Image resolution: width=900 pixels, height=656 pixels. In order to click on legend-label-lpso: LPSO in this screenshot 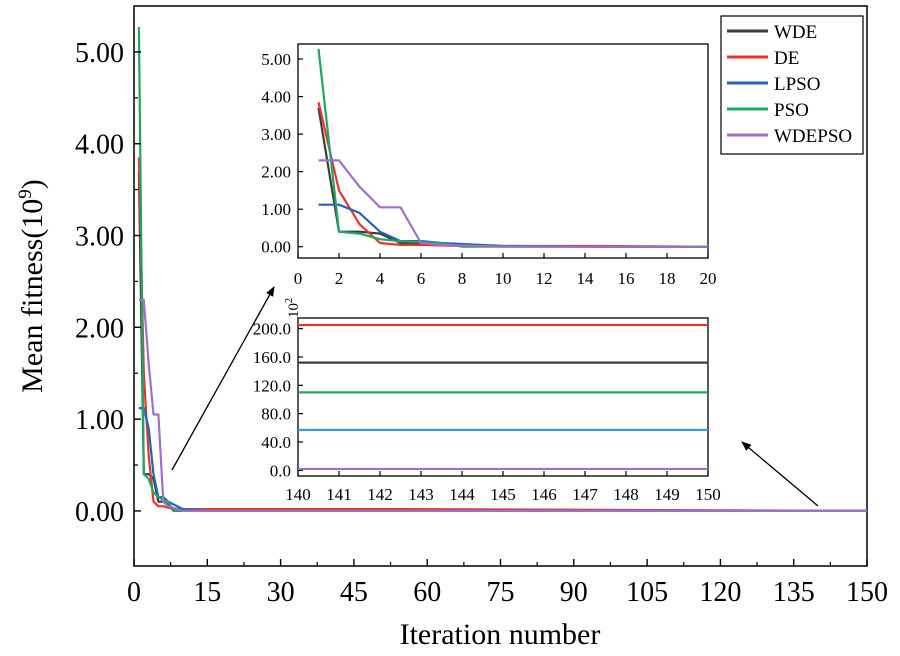, I will do `click(797, 84)`.